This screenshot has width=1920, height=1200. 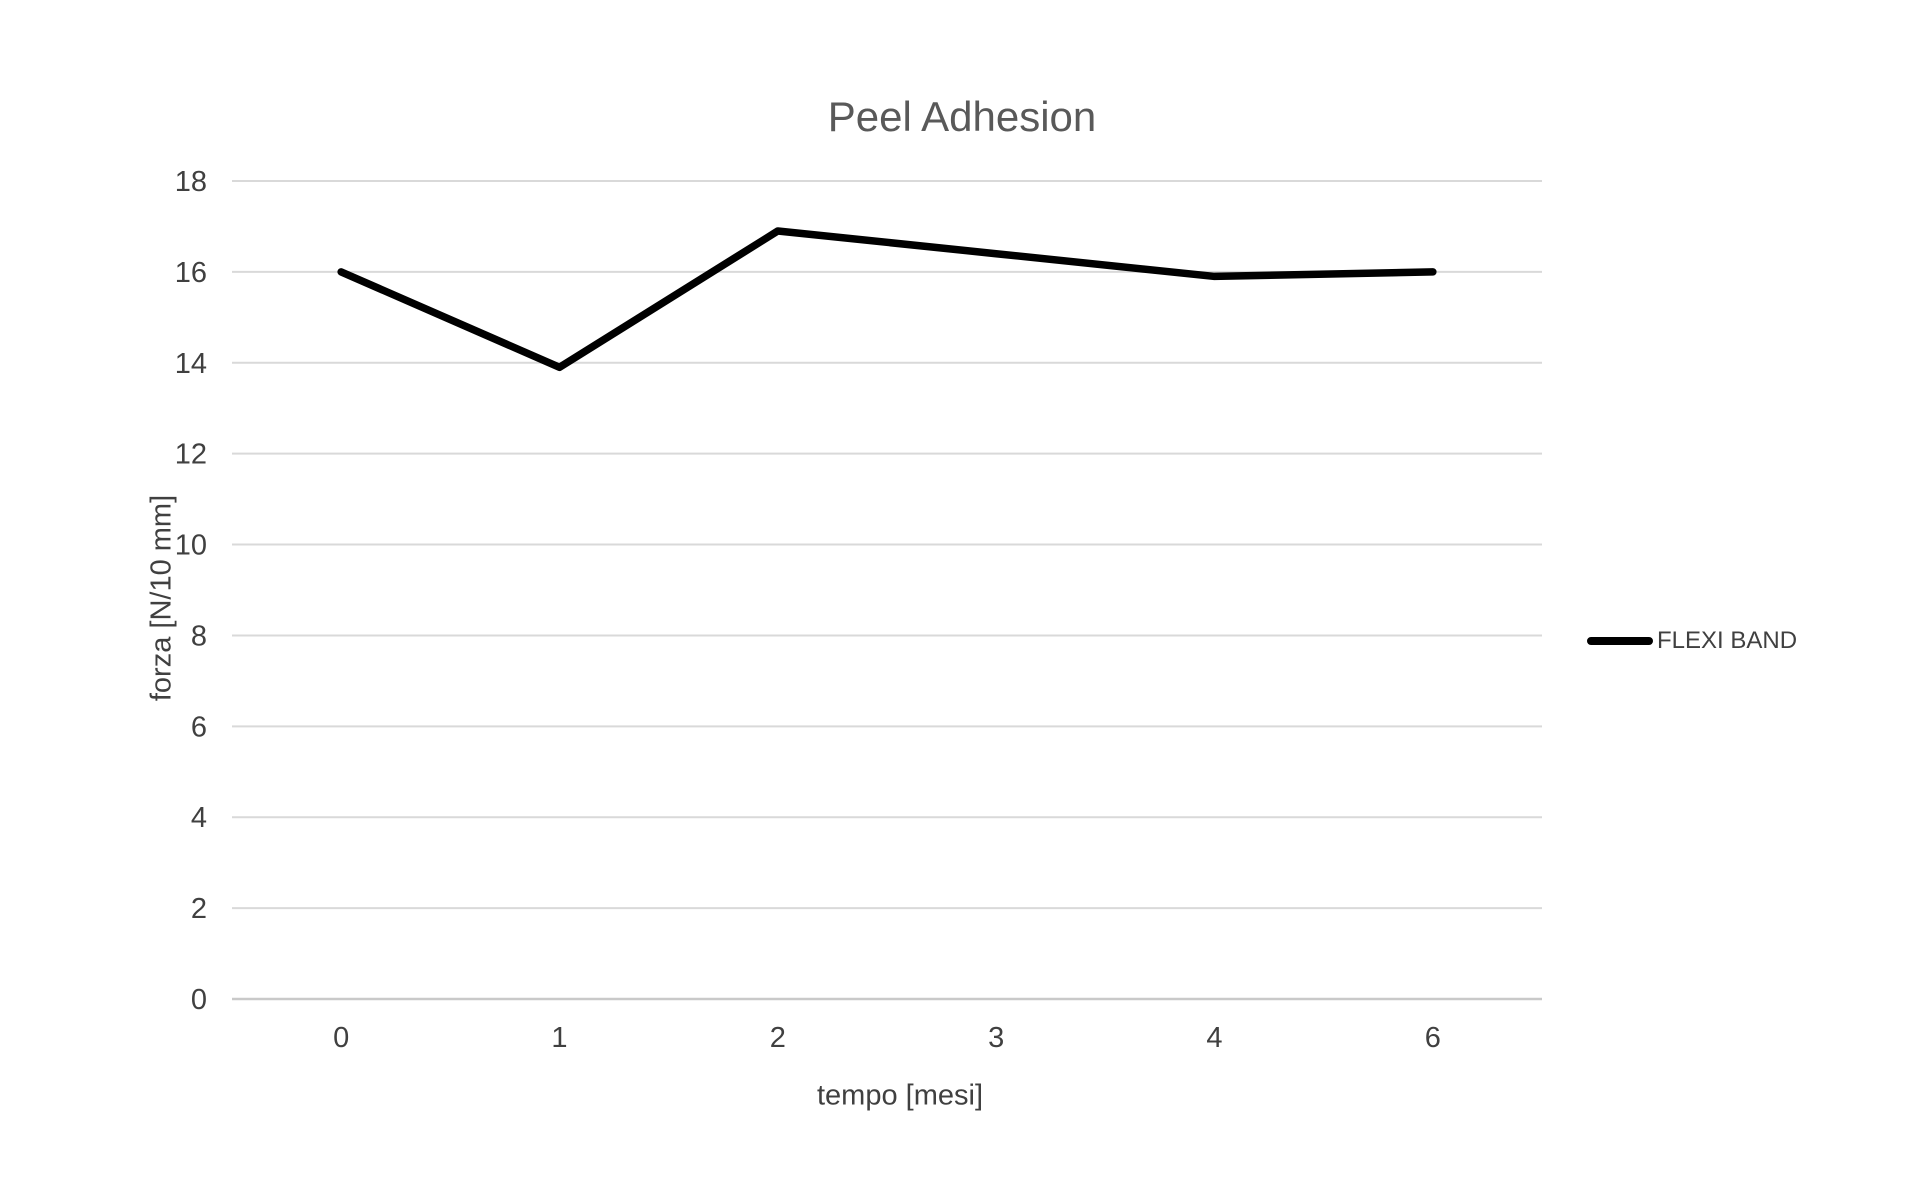 I want to click on legend-line-marker, so click(x=1620, y=641).